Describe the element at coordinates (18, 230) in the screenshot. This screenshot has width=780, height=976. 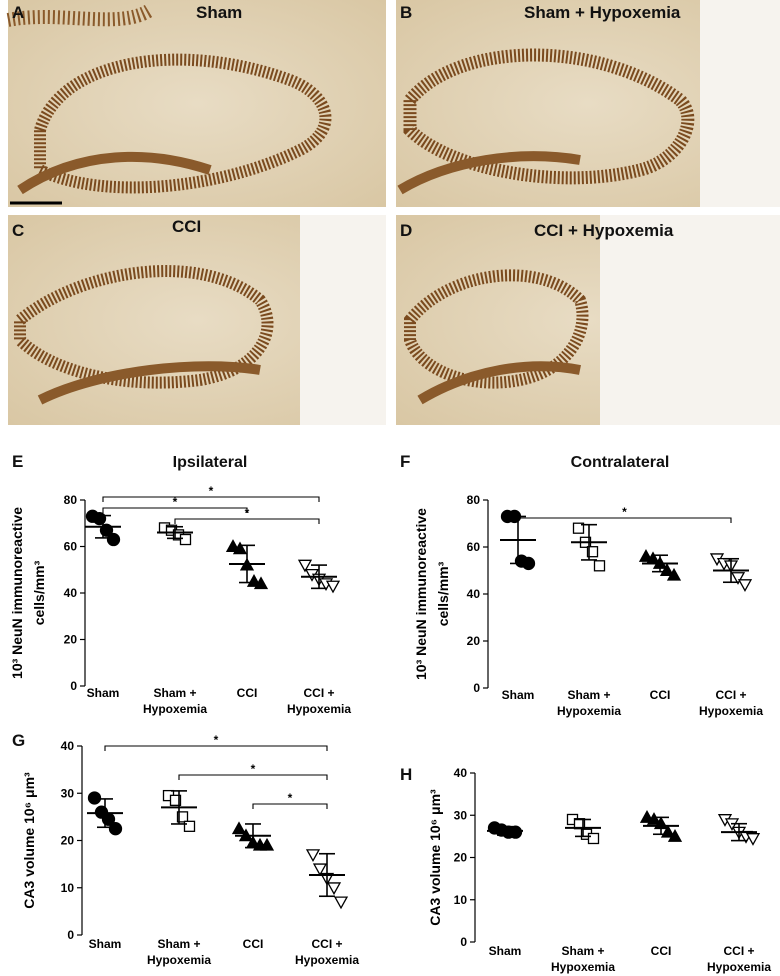
I see `panel-letter: C` at that location.